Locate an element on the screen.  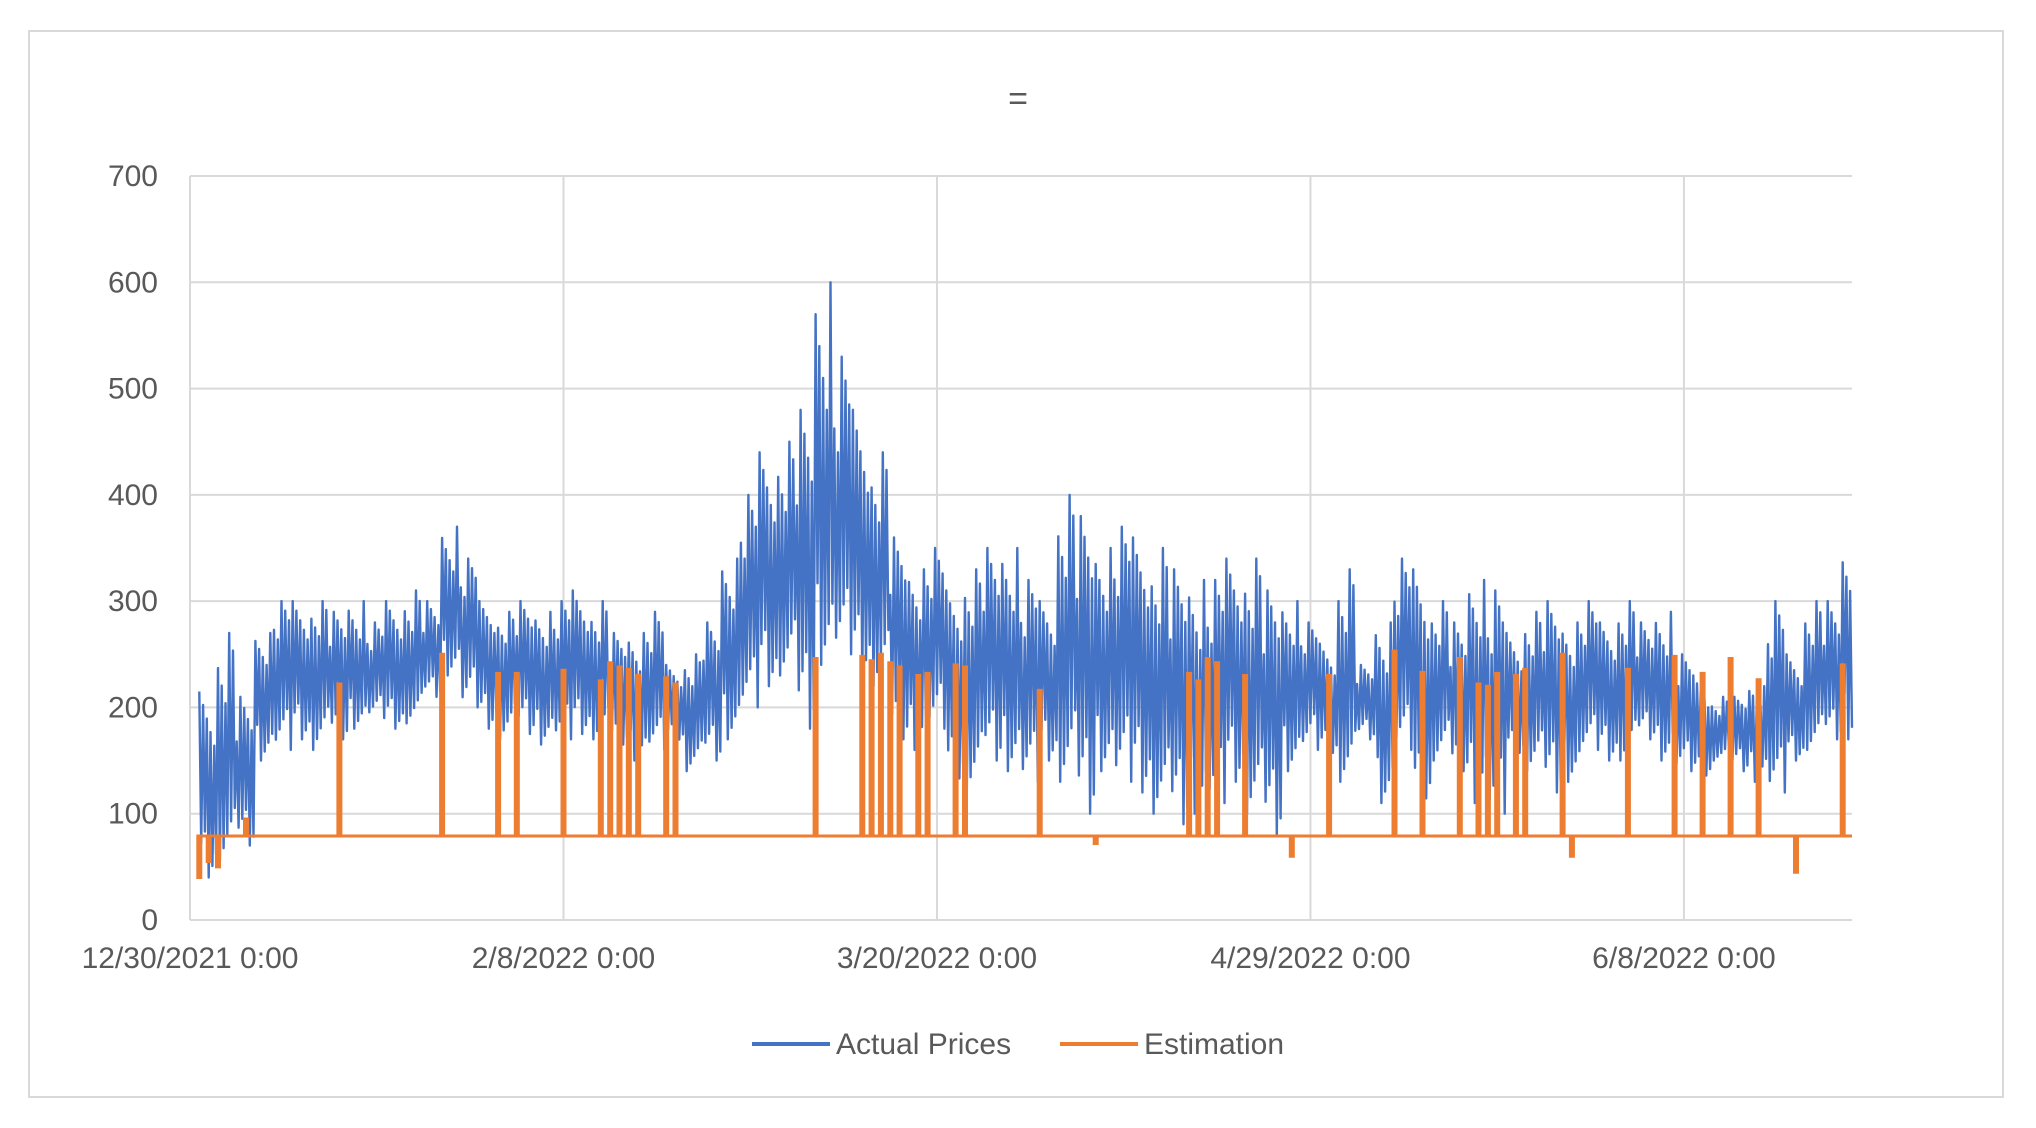
x-tick-label: 6/8/2022 0:00 is located at coordinates (1684, 958).